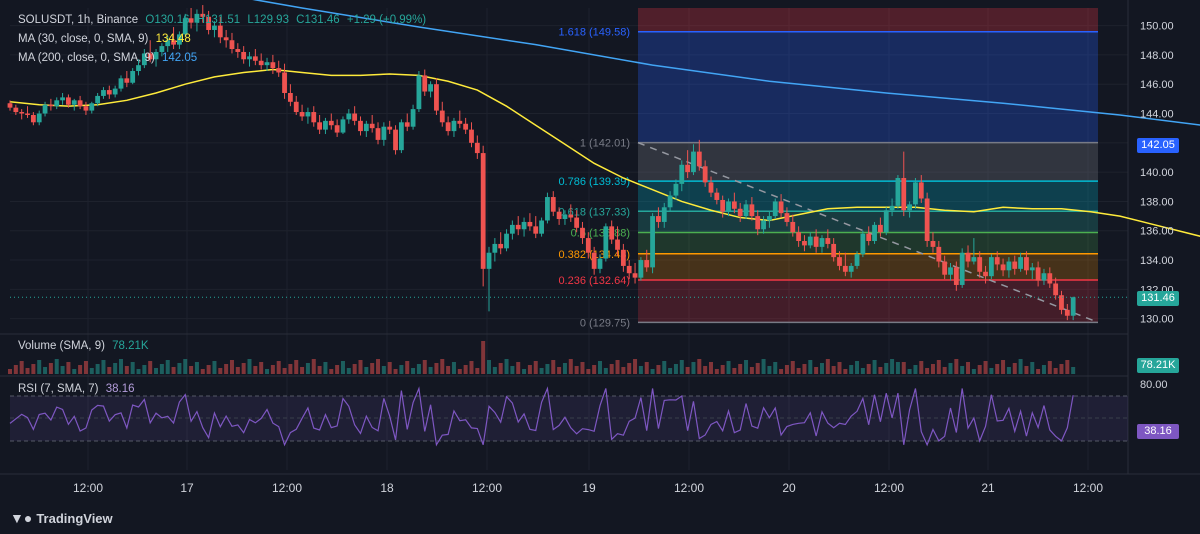  What do you see at coordinates (988, 488) in the screenshot?
I see `time-tick-label: 21` at bounding box center [988, 488].